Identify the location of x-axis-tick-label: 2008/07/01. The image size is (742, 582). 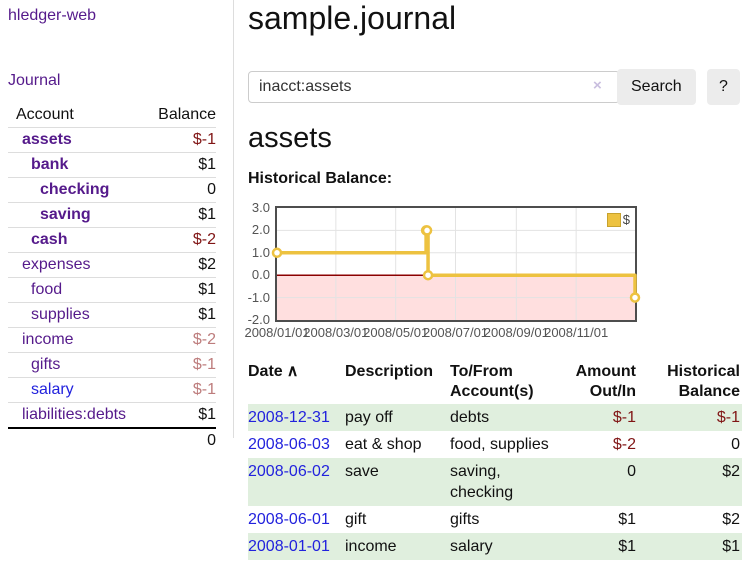
(455, 332).